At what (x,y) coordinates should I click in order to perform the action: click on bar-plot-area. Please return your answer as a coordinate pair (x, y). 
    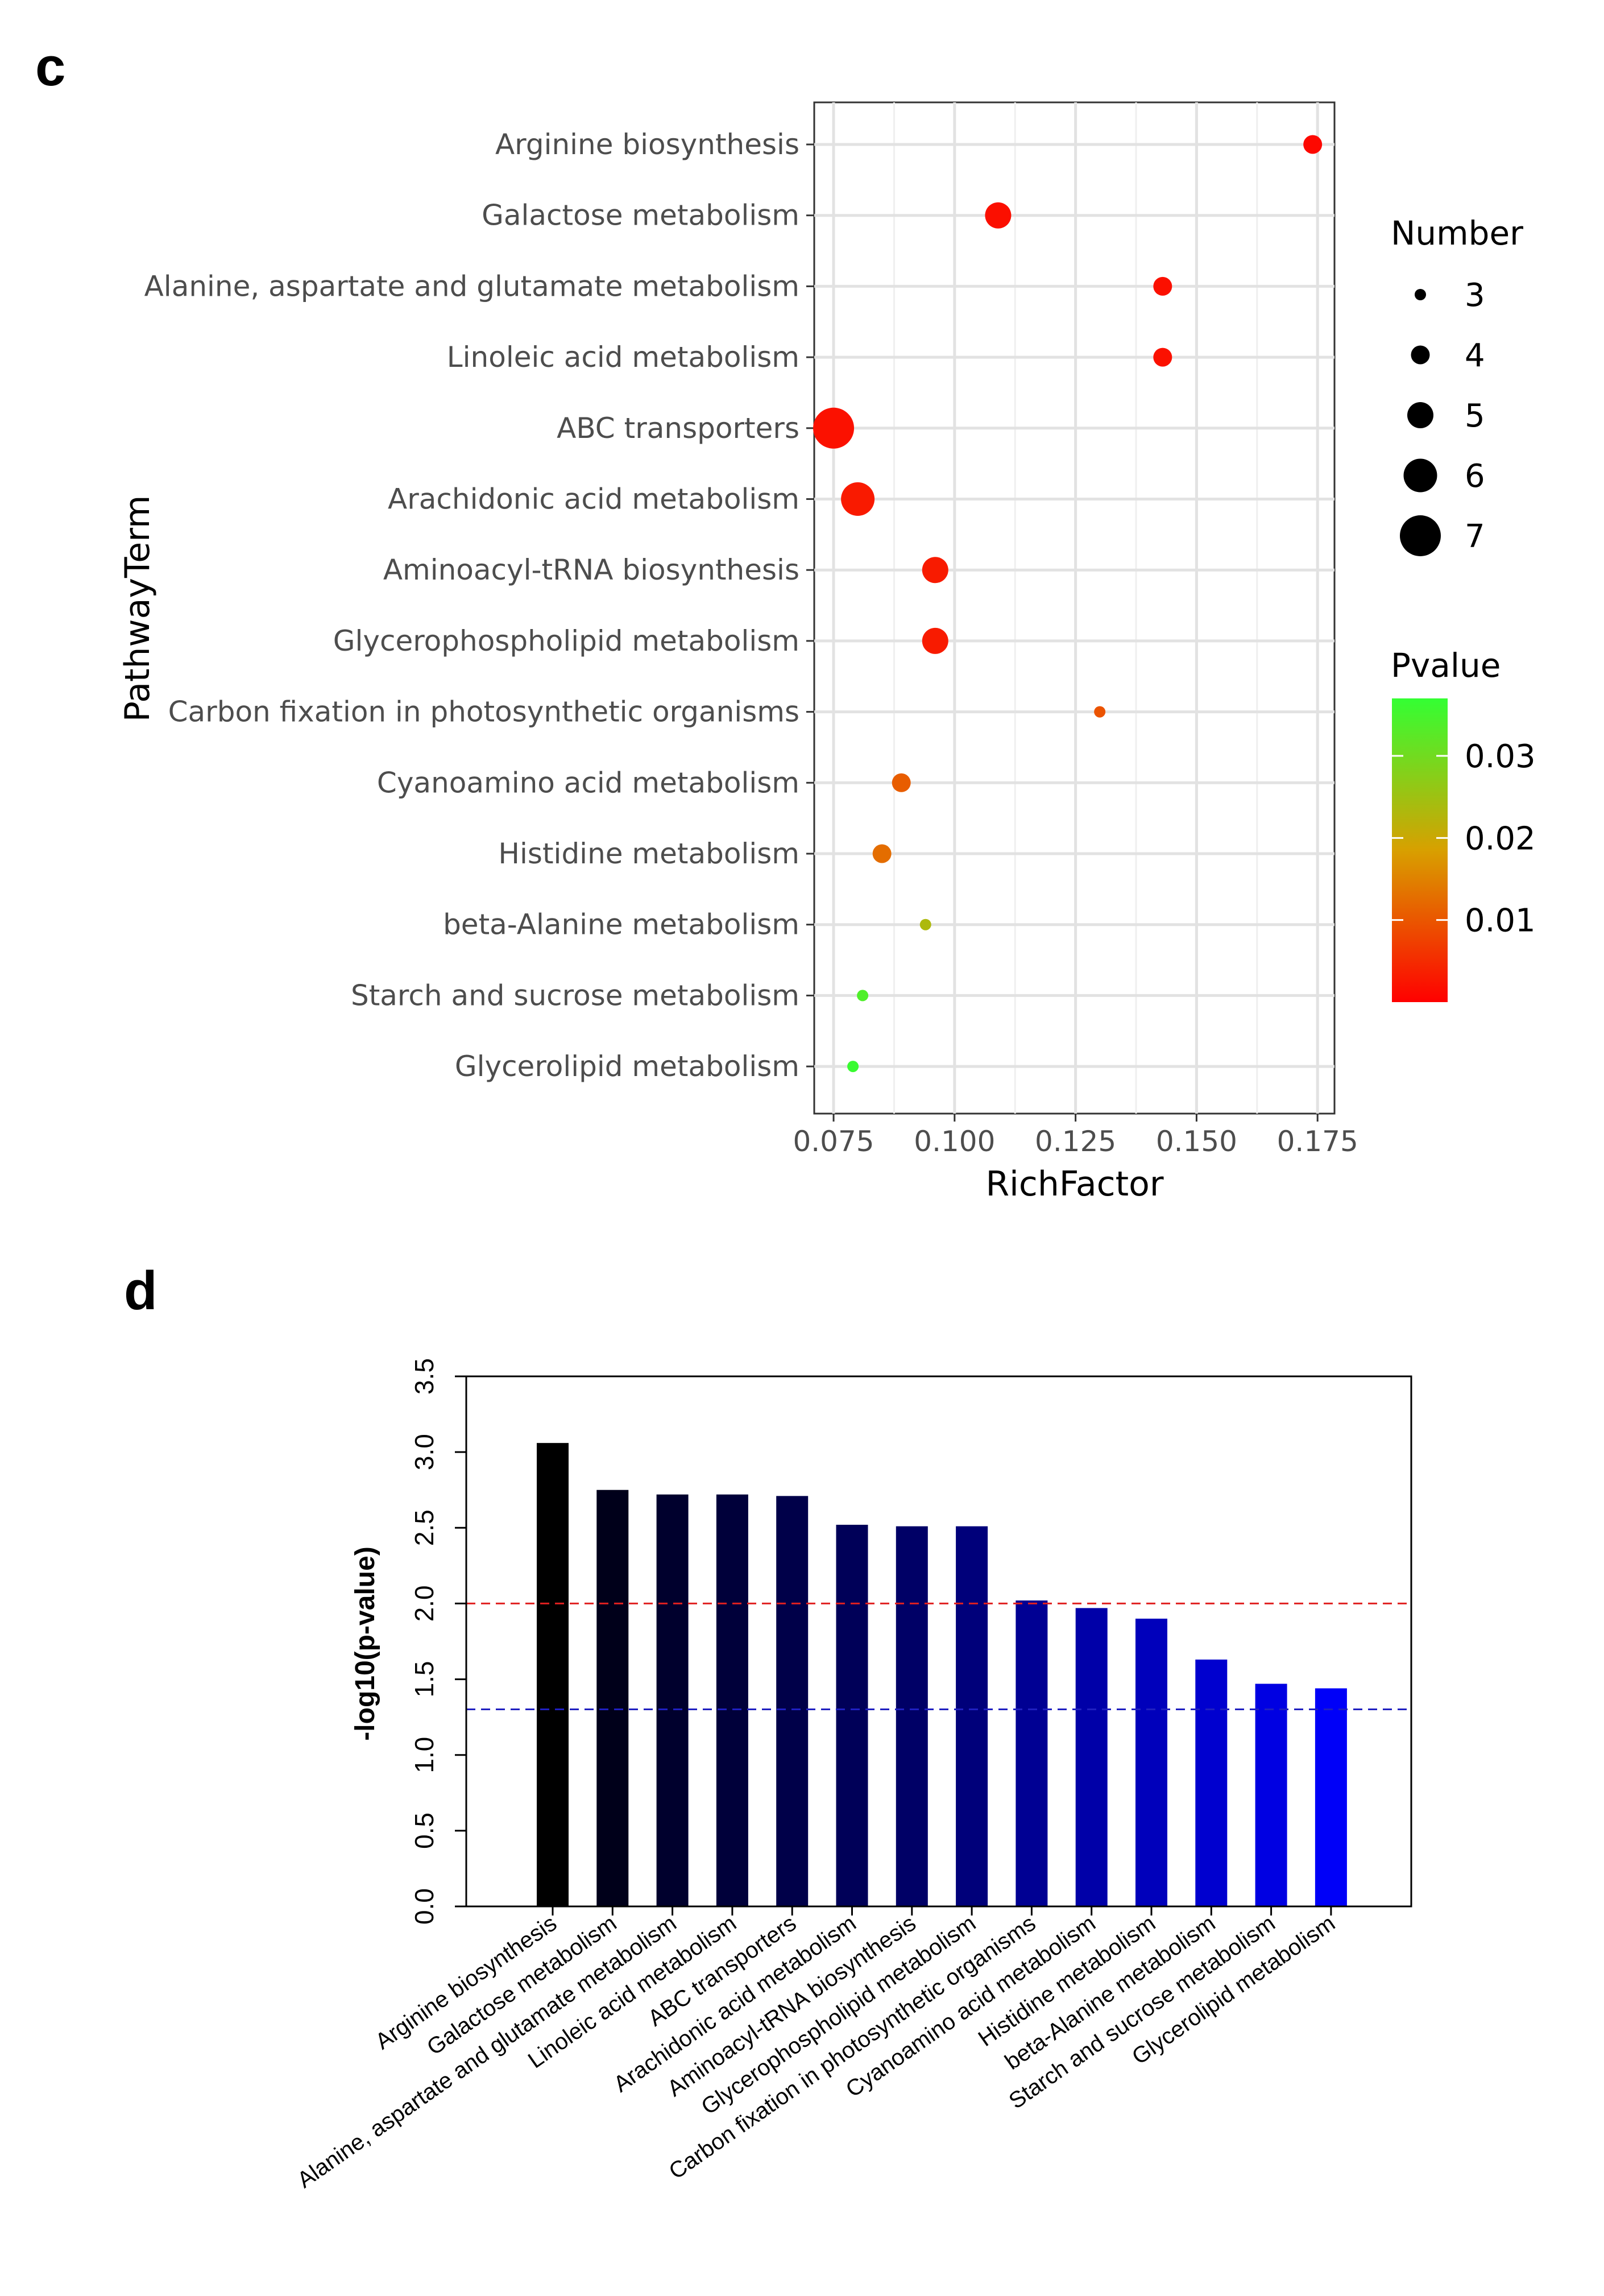
    Looking at the image, I should click on (938, 1641).